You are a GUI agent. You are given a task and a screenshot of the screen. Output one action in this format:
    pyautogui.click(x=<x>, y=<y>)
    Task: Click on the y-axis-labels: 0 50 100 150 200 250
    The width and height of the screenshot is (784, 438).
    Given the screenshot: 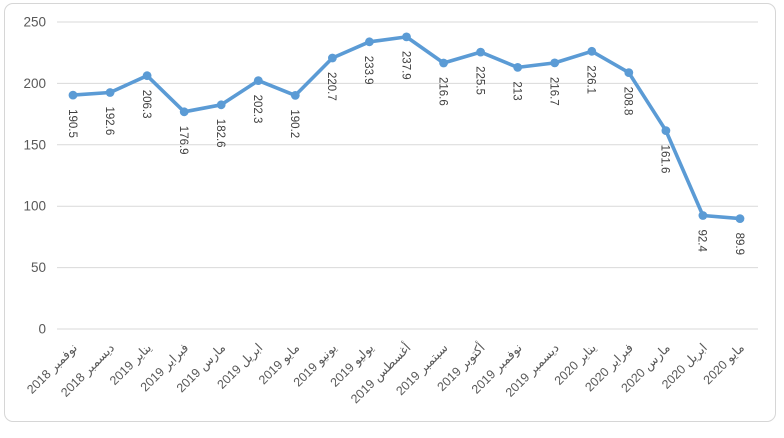 What is the action you would take?
    pyautogui.click(x=34, y=176)
    